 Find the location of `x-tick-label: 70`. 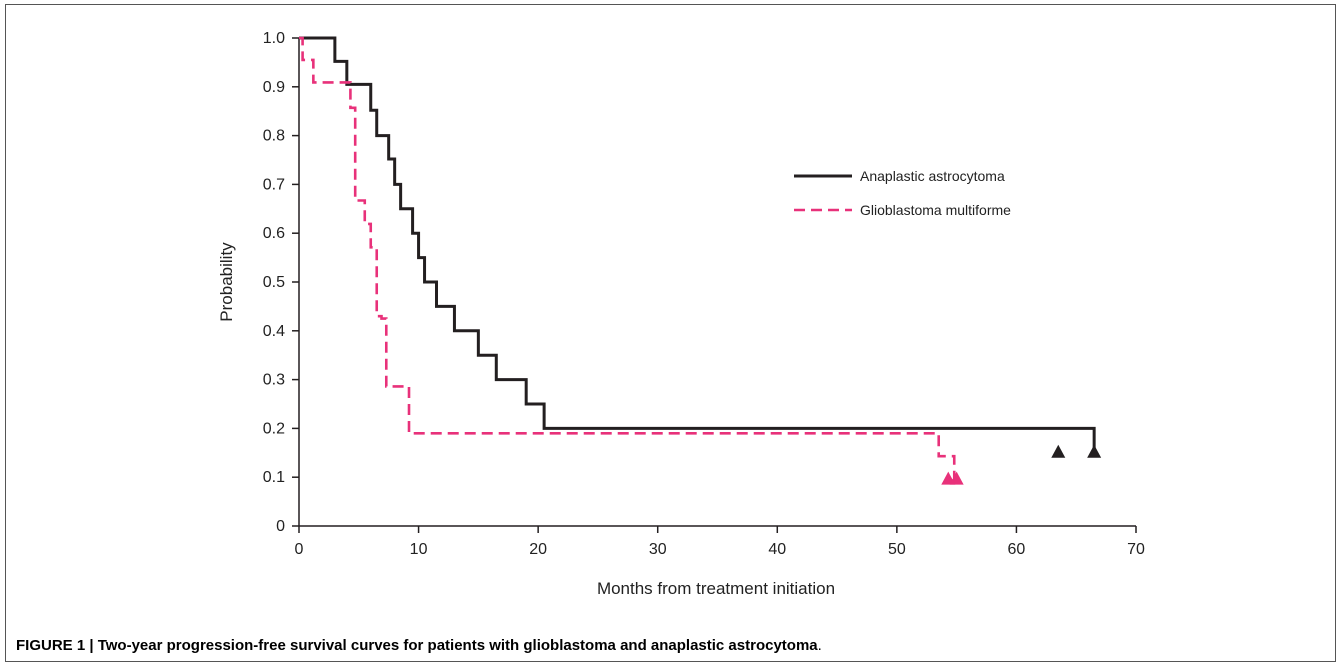

x-tick-label: 70 is located at coordinates (1136, 549).